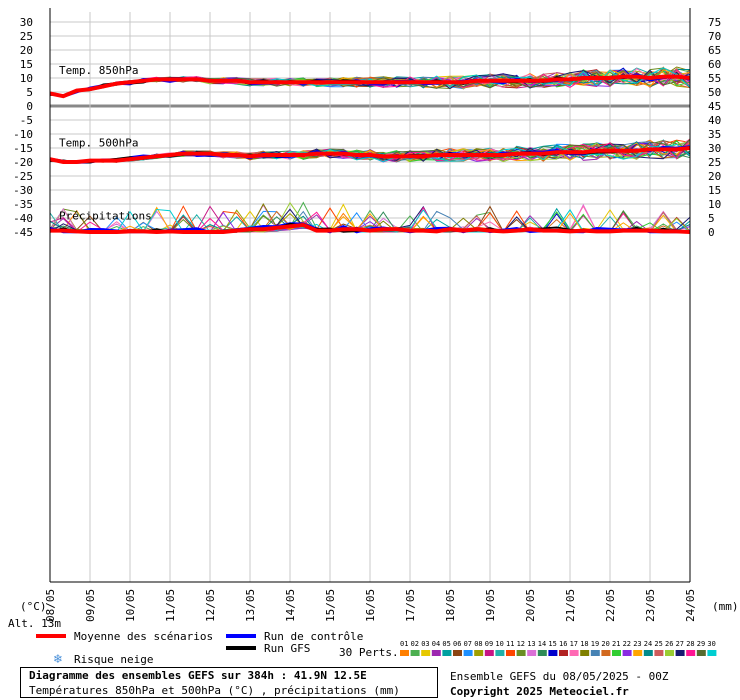 The width and height of the screenshot is (740, 700). What do you see at coordinates (714, 92) in the screenshot?
I see `right-tick-label: 50` at bounding box center [714, 92].